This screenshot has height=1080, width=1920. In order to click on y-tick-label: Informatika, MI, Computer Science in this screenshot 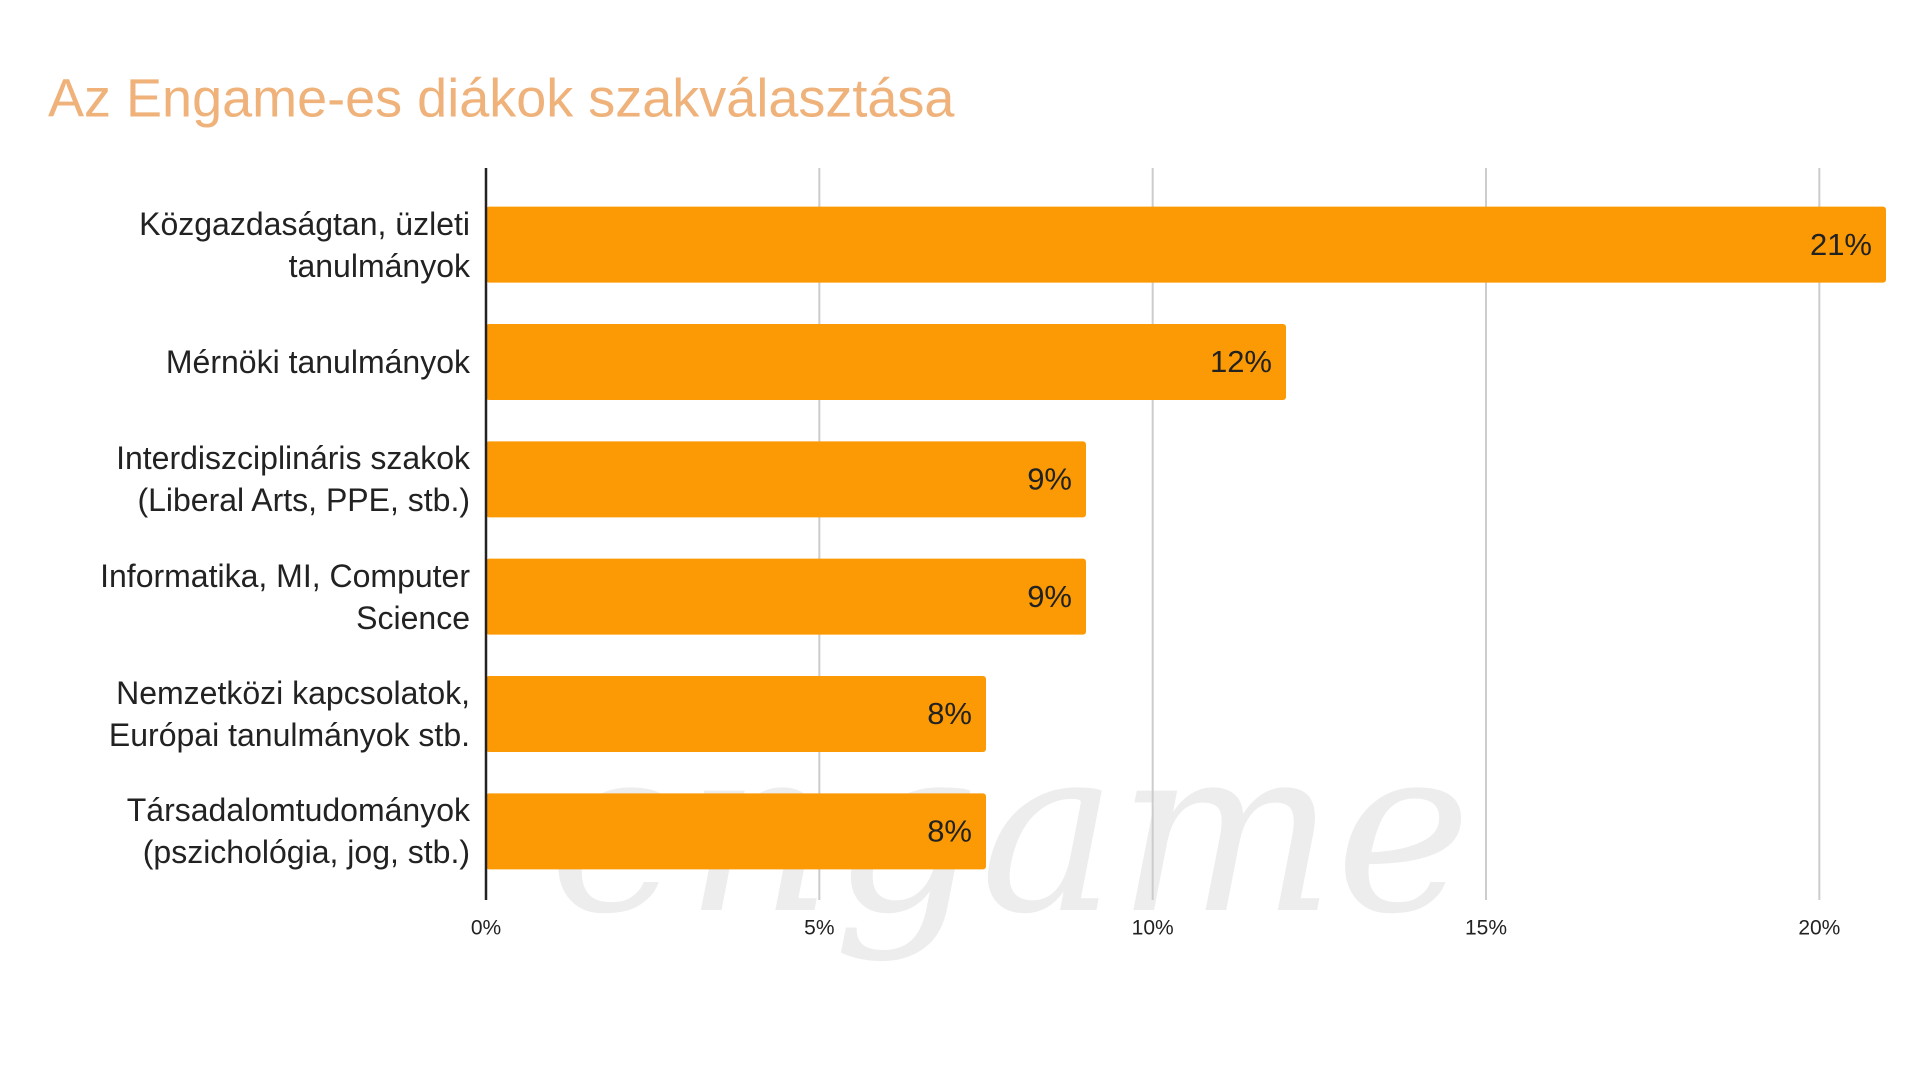, I will do `click(285, 596)`.